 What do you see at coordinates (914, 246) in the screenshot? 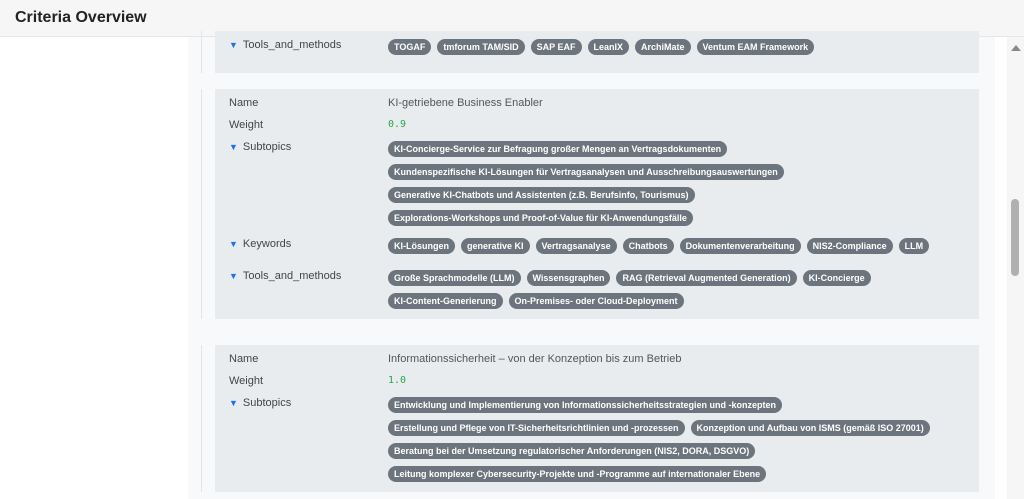
I see `tag-pill: LLM` at bounding box center [914, 246].